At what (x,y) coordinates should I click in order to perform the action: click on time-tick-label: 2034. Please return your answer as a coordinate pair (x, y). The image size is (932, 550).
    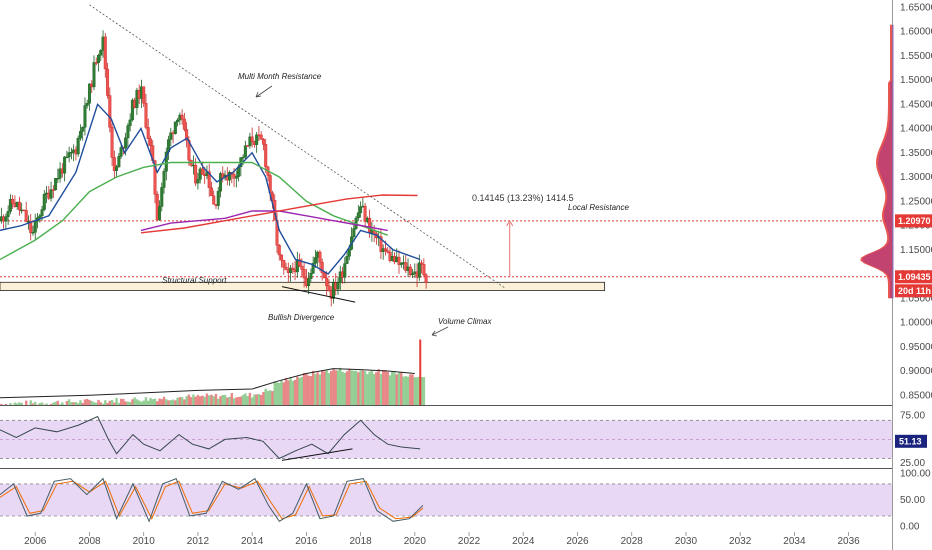
    Looking at the image, I should click on (794, 541).